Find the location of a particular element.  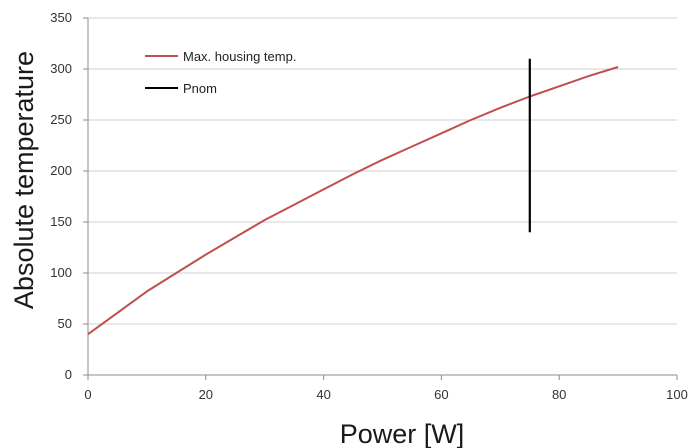

x-tick-label: 0 is located at coordinates (87, 394).